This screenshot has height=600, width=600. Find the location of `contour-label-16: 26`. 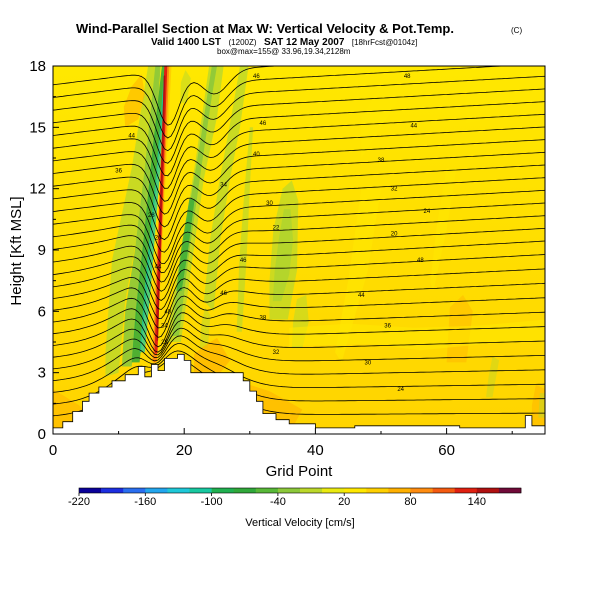

contour-label-16: 26 is located at coordinates (158, 239).